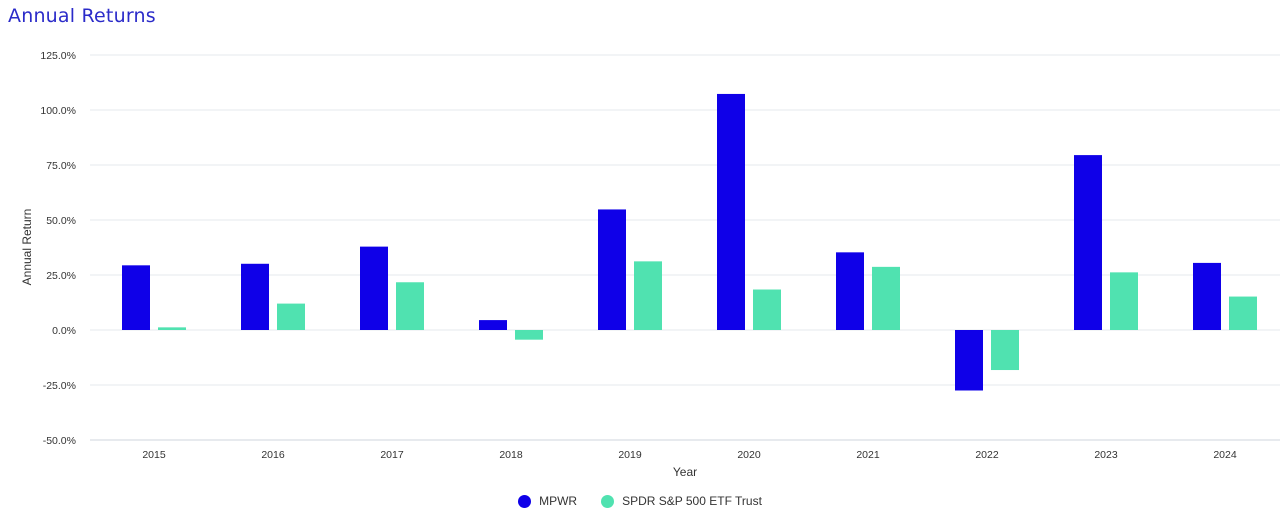  Describe the element at coordinates (61, 166) in the screenshot. I see `y-tick-label: 75.0%` at that location.